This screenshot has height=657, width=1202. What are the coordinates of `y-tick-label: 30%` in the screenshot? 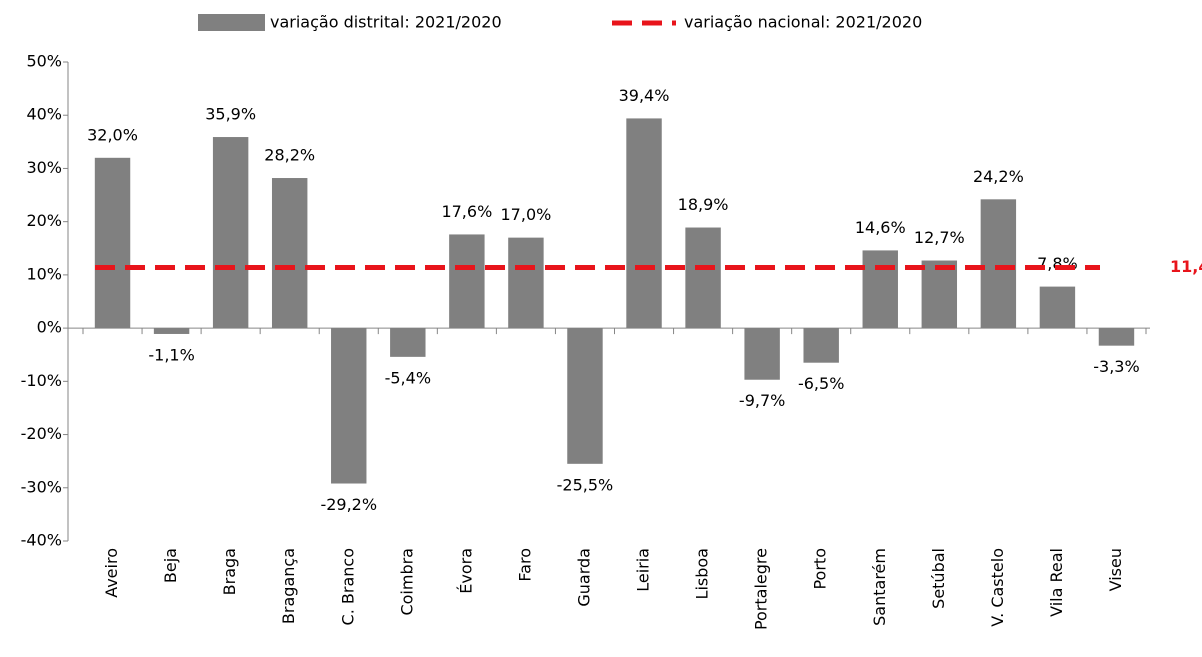 It's located at (44, 167).